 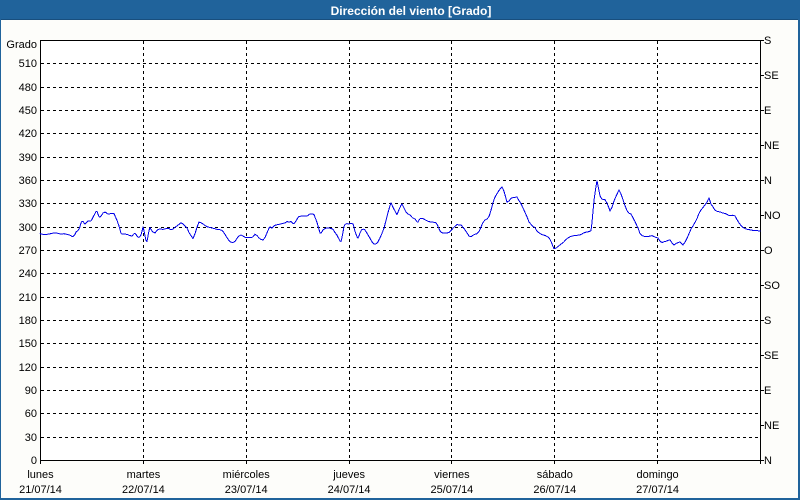 I want to click on svg-text: 390, so click(x=28, y=158).